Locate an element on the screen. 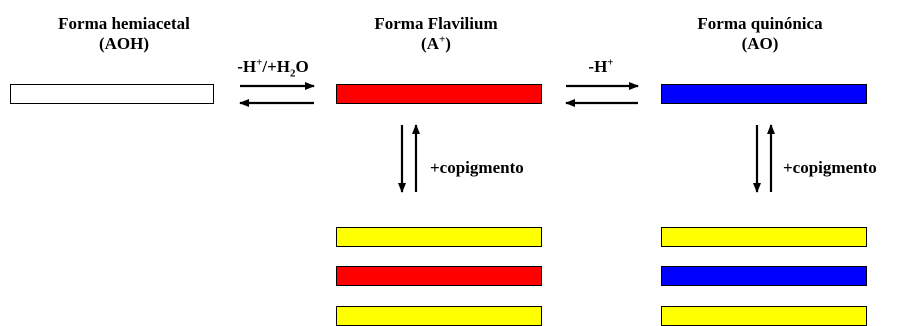  quinonica-complex-middle is located at coordinates (764, 276).